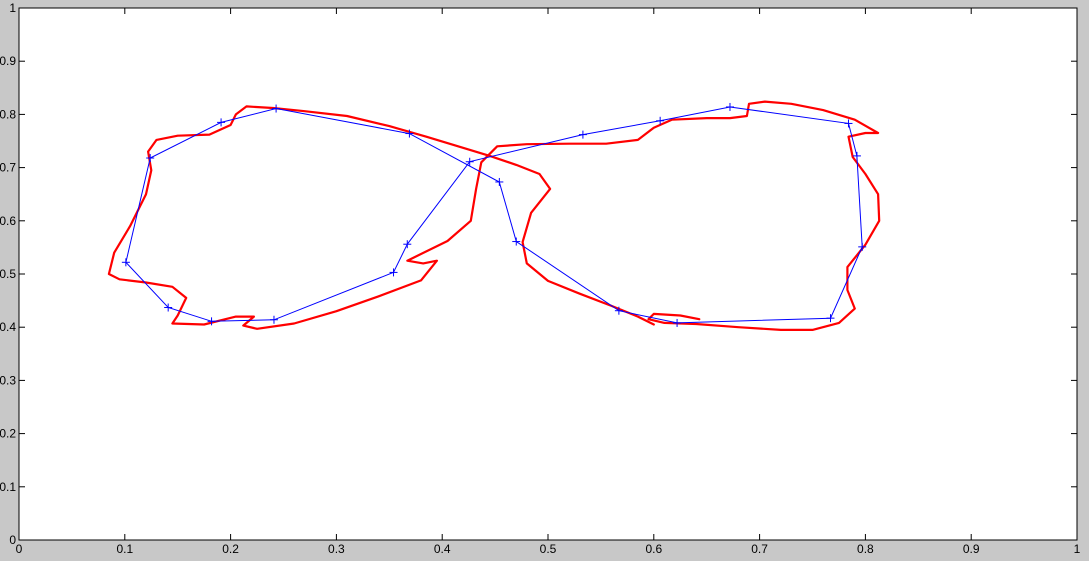 Image resolution: width=1089 pixels, height=561 pixels. What do you see at coordinates (971, 549) in the screenshot?
I see `x-tick-label: 0.9` at bounding box center [971, 549].